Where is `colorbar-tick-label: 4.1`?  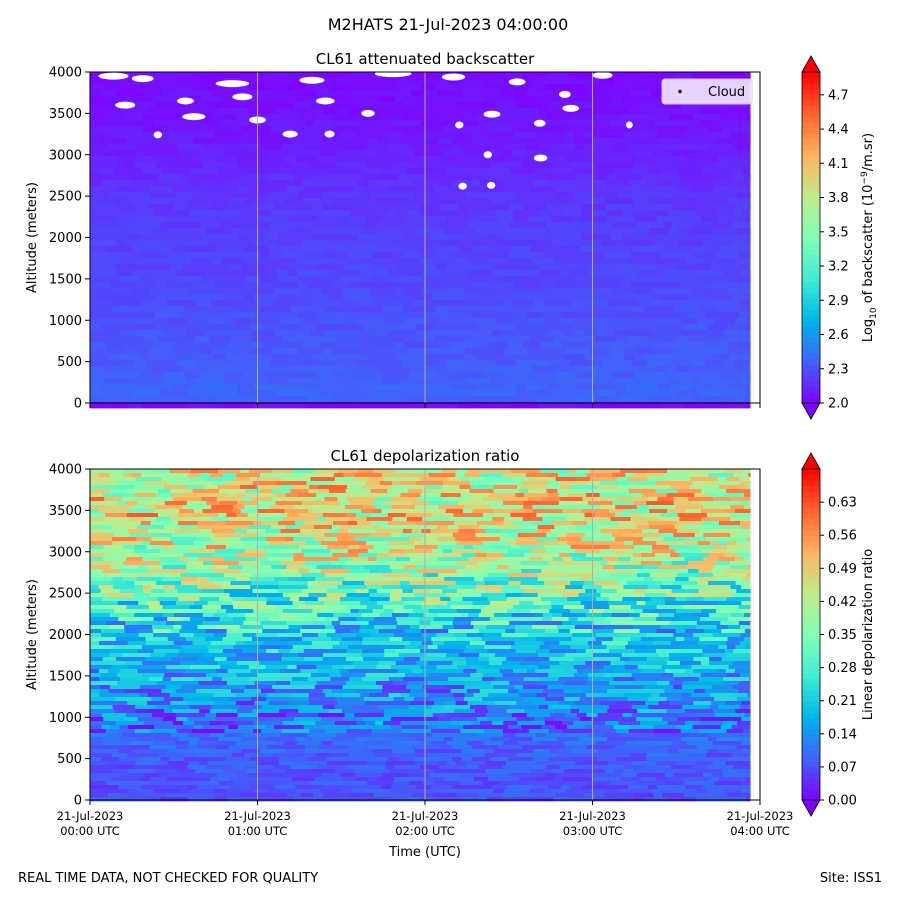
colorbar-tick-label: 4.1 is located at coordinates (838, 164).